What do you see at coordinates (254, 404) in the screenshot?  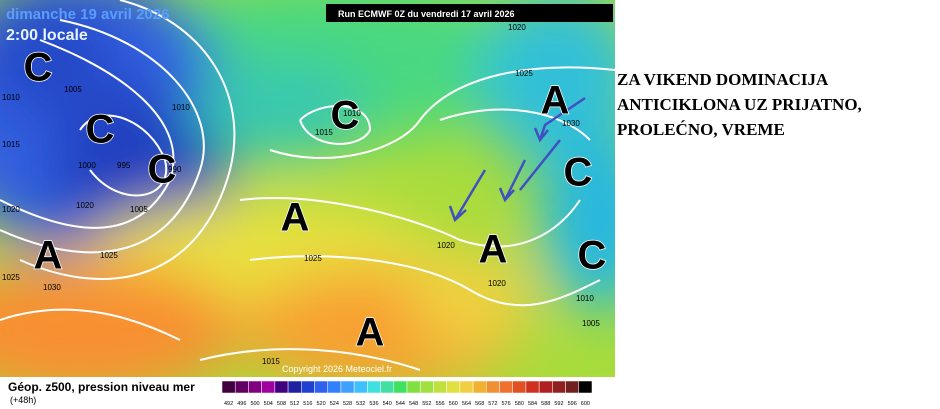 I see `colorbar-label: 500` at bounding box center [254, 404].